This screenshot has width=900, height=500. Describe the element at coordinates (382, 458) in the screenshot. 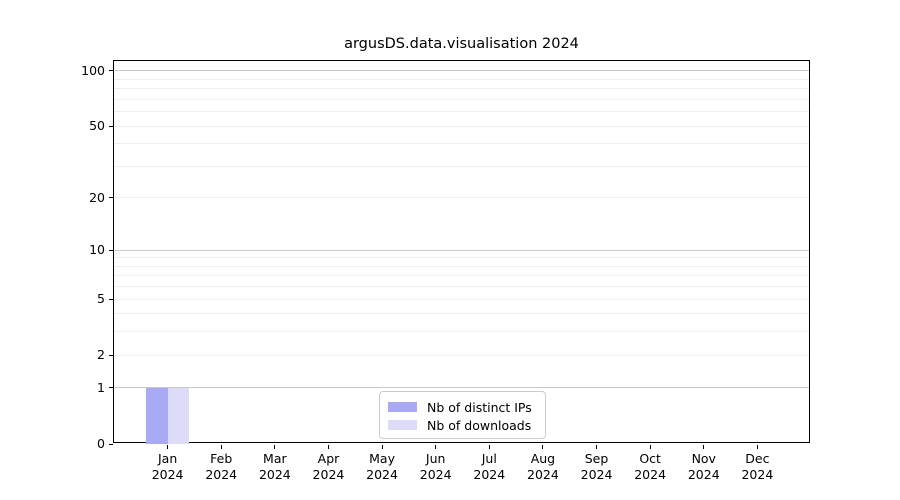

I see `x-tick-month: May` at that location.